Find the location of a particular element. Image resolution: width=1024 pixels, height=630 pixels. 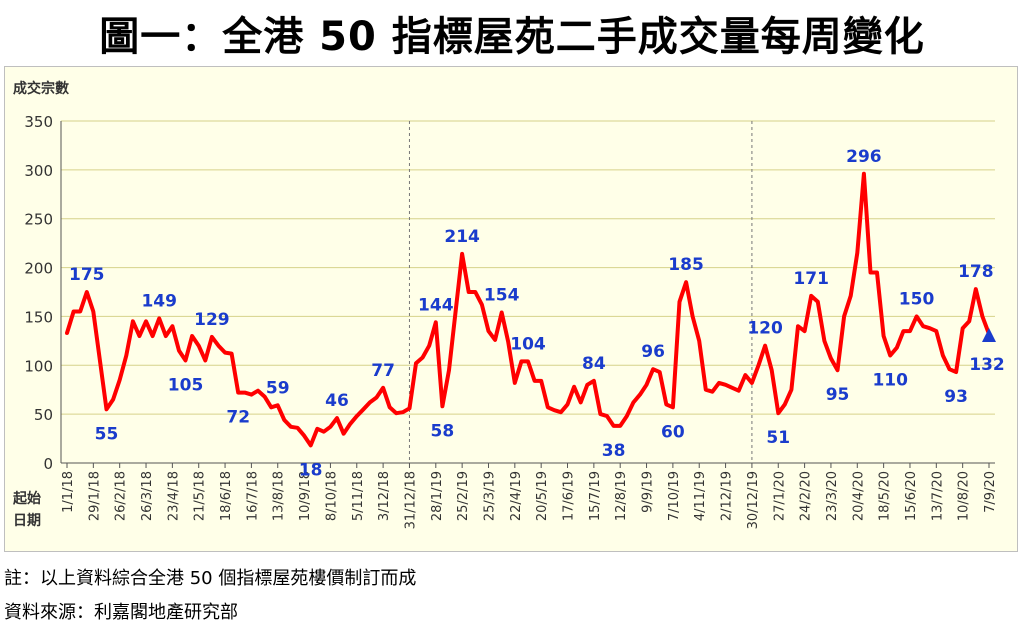

x-tick-label: 7/10/19 is located at coordinates (674, 496).